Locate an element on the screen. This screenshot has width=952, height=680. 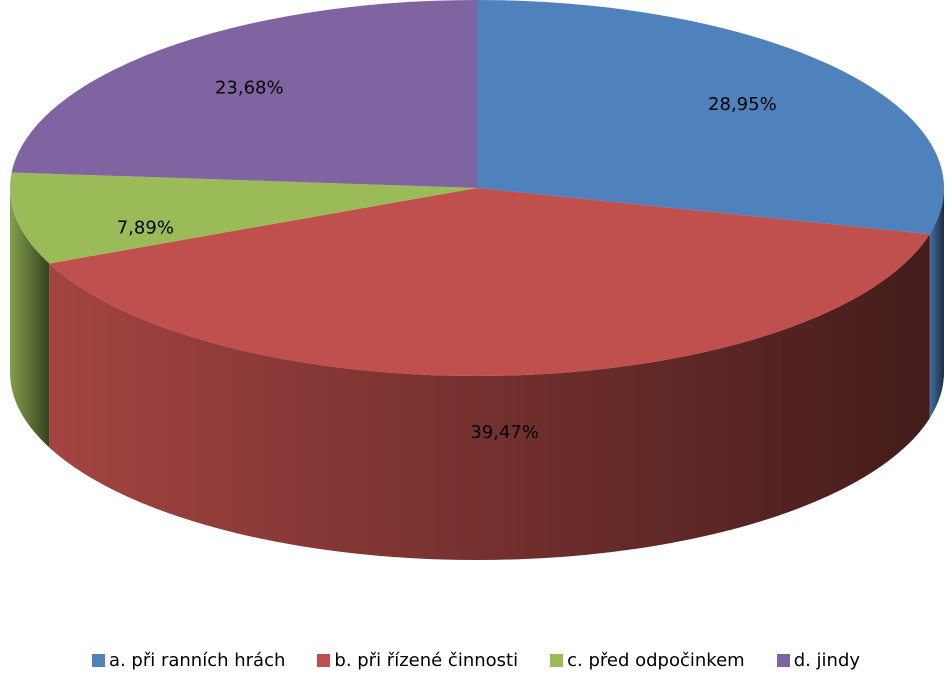
data-label: 28,95% is located at coordinates (742, 104).